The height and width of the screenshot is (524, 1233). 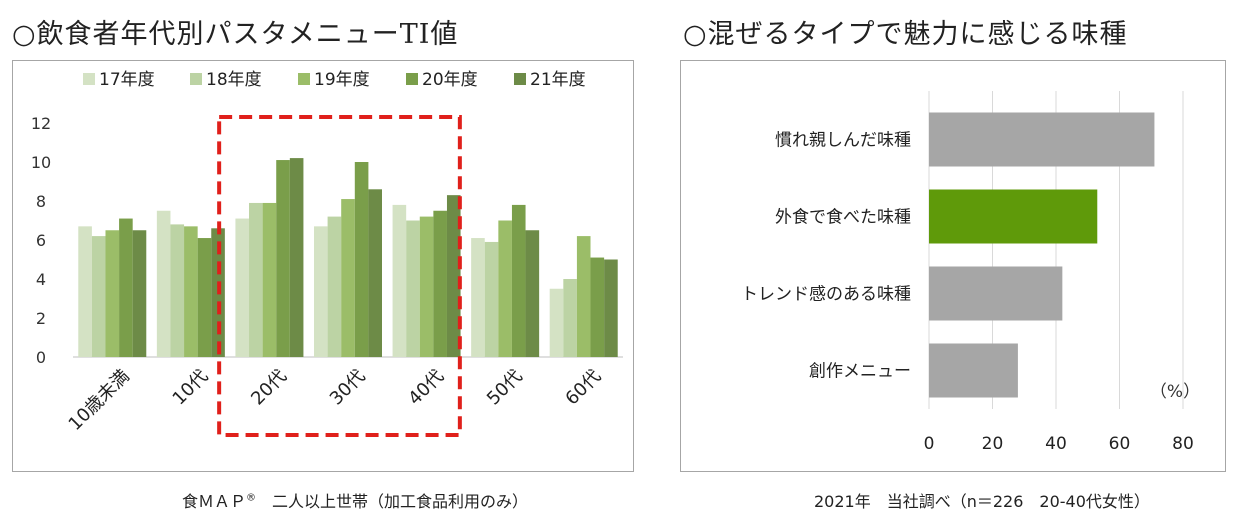 I want to click on y-tick-label: 外食で食べた味種, so click(x=843, y=218).